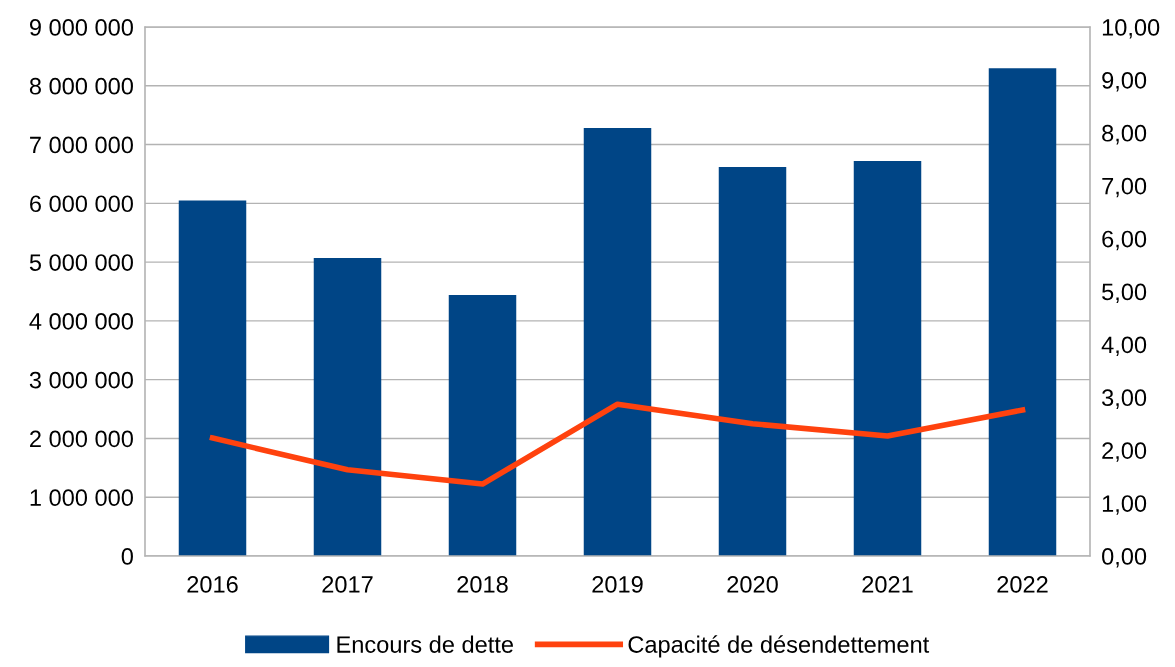 This screenshot has width=1175, height=667. What do you see at coordinates (212, 584) in the screenshot?
I see `x-tick-label: 2016` at bounding box center [212, 584].